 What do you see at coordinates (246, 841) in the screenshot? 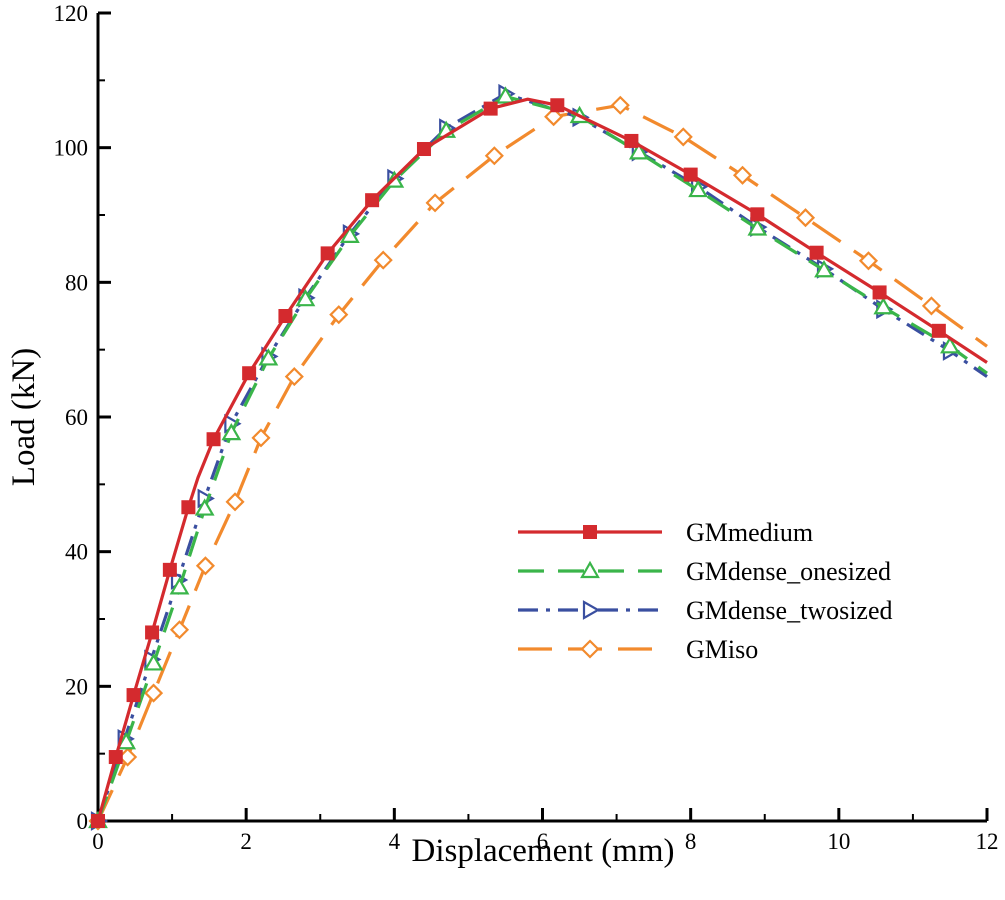
I see `x-tick-label: 2` at bounding box center [246, 841].